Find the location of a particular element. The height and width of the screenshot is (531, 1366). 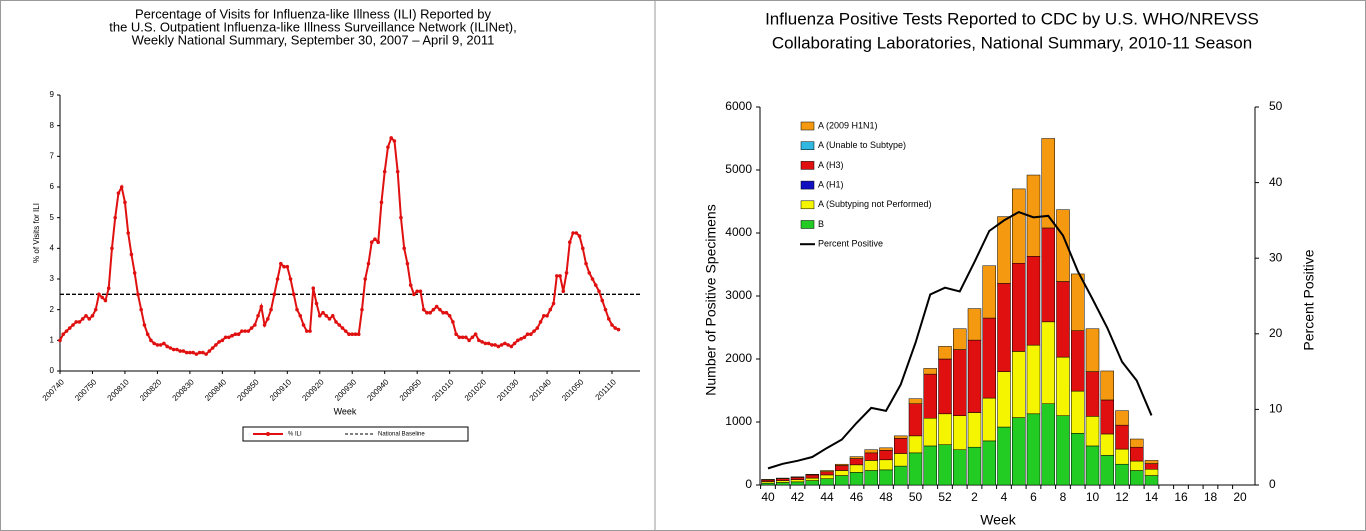

y-tick-label: 9 is located at coordinates (52, 94).